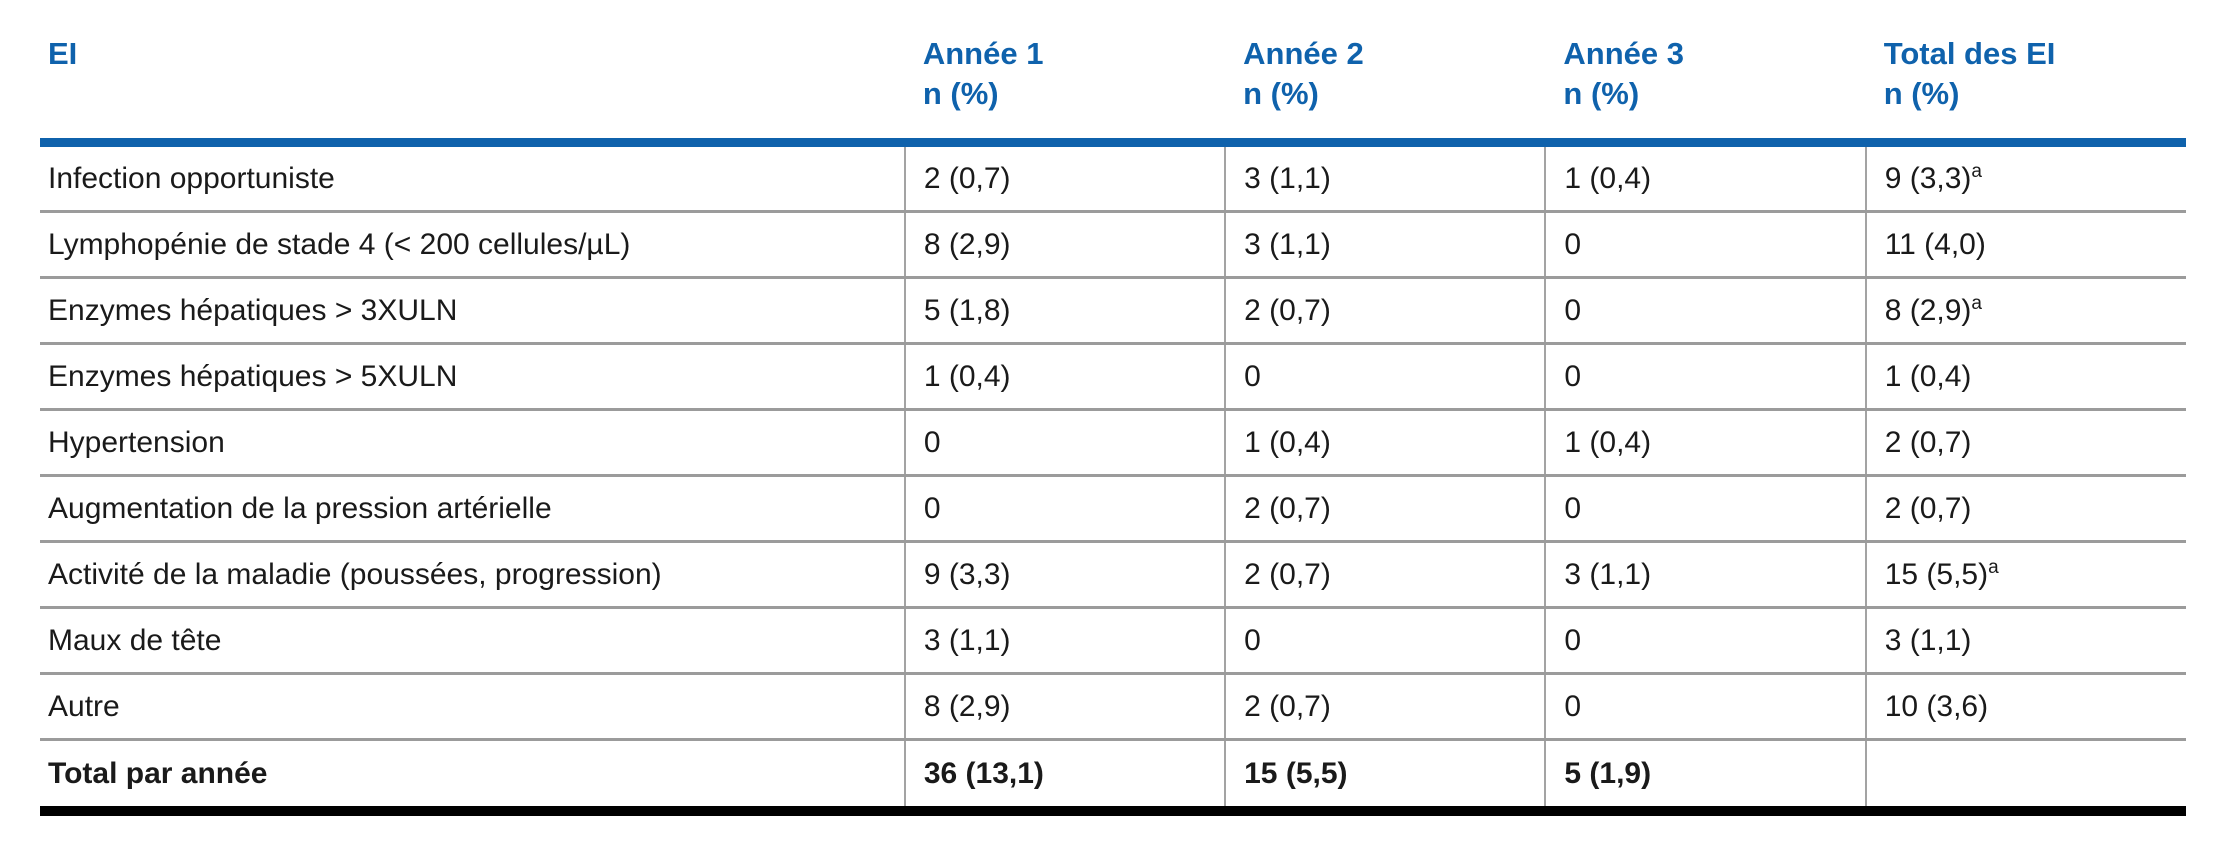 This screenshot has height=867, width=2220. Describe the element at coordinates (472, 84) in the screenshot. I see `header-ei: EI` at that location.